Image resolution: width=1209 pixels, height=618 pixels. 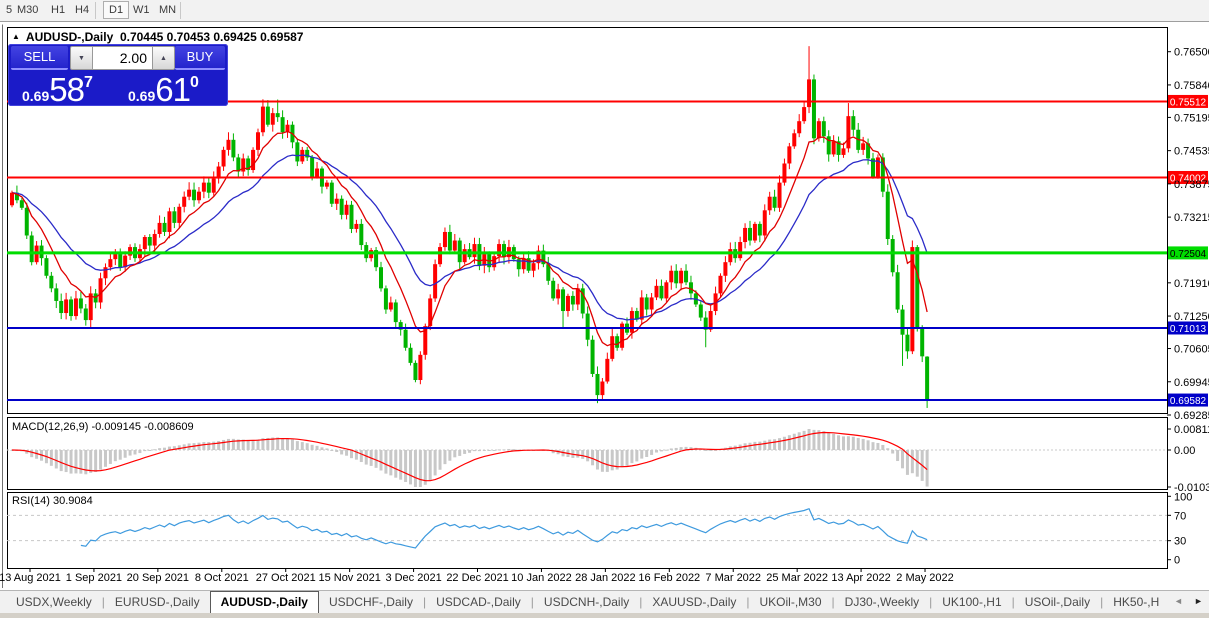 What do you see at coordinates (286, 578) in the screenshot?
I see `date-axis-label: 27 Oct 2021` at bounding box center [286, 578].